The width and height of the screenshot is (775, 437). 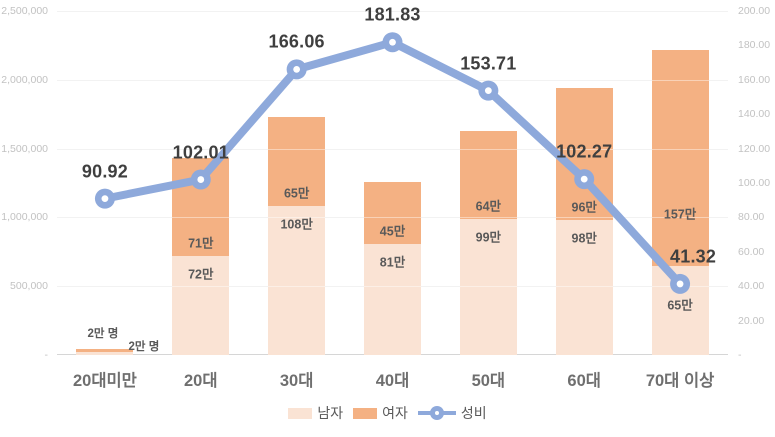 I want to click on legend-item-female: 여자, so click(x=380, y=413).